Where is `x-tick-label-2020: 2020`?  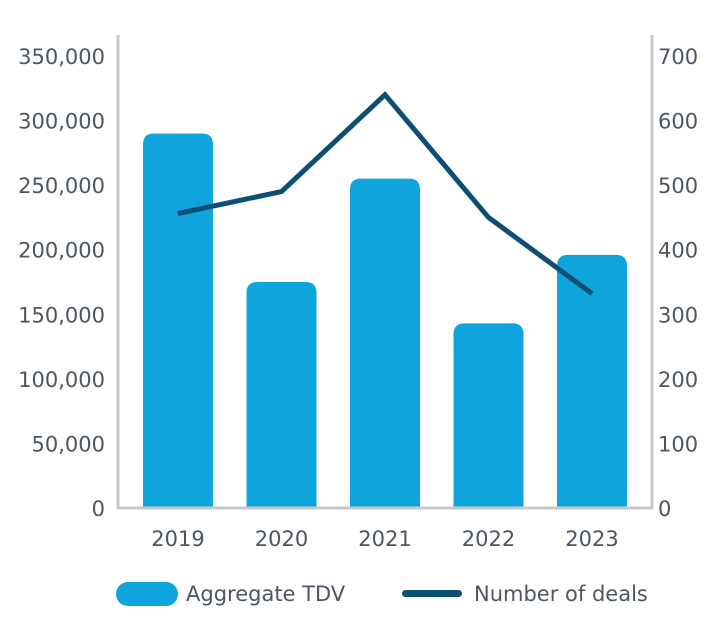
x-tick-label-2020: 2020 is located at coordinates (281, 539).